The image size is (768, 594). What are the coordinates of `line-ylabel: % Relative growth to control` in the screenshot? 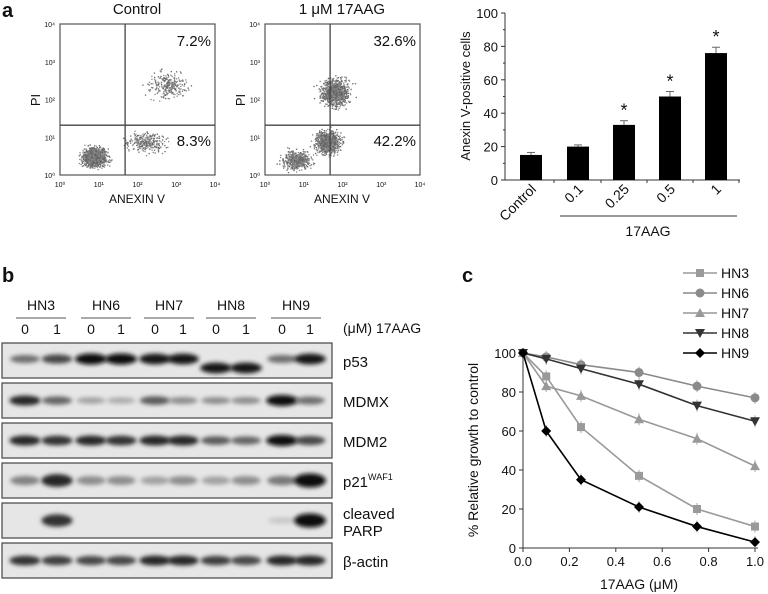 It's located at (473, 450).